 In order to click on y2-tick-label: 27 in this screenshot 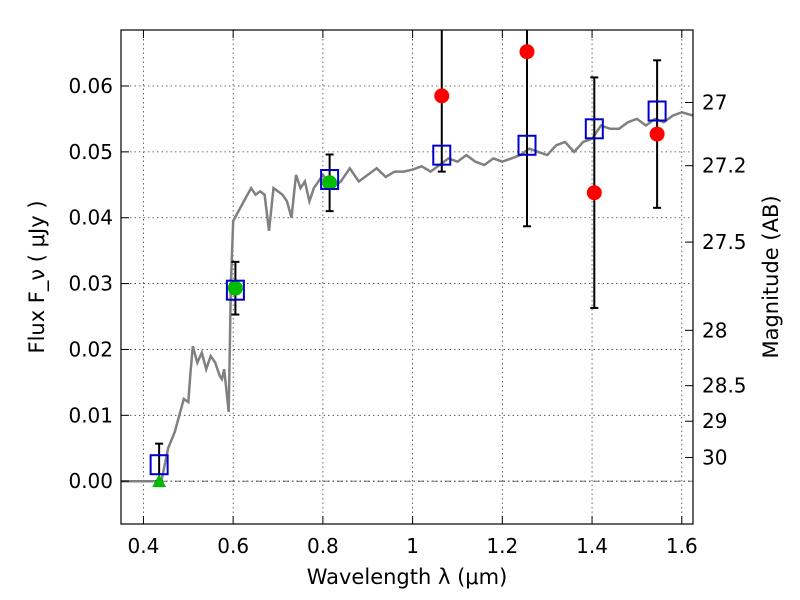, I will do `click(714, 102)`.